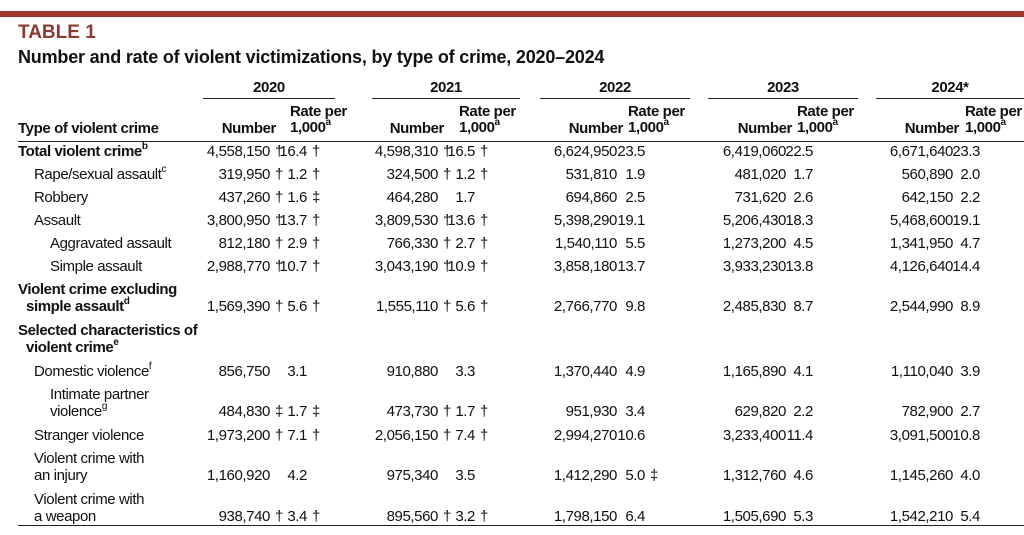 The height and width of the screenshot is (535, 1024). Describe the element at coordinates (921, 516) in the screenshot. I see `number-cell: 1,542,210` at that location.